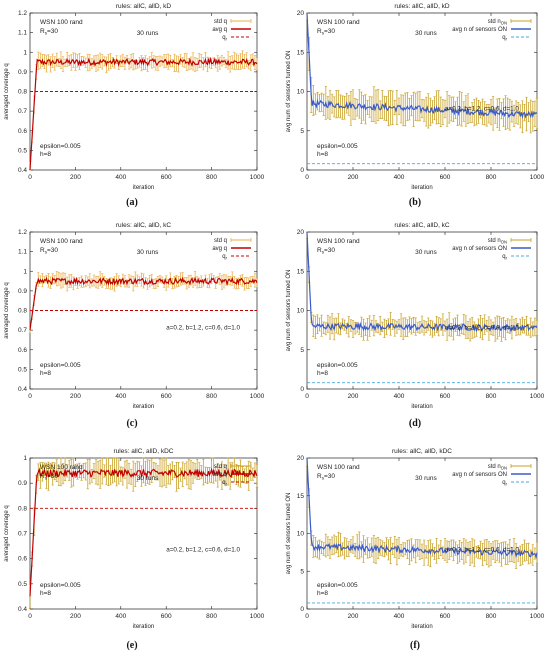  What do you see at coordinates (302, 131) in the screenshot?
I see `y-tick-label: 5` at bounding box center [302, 131].